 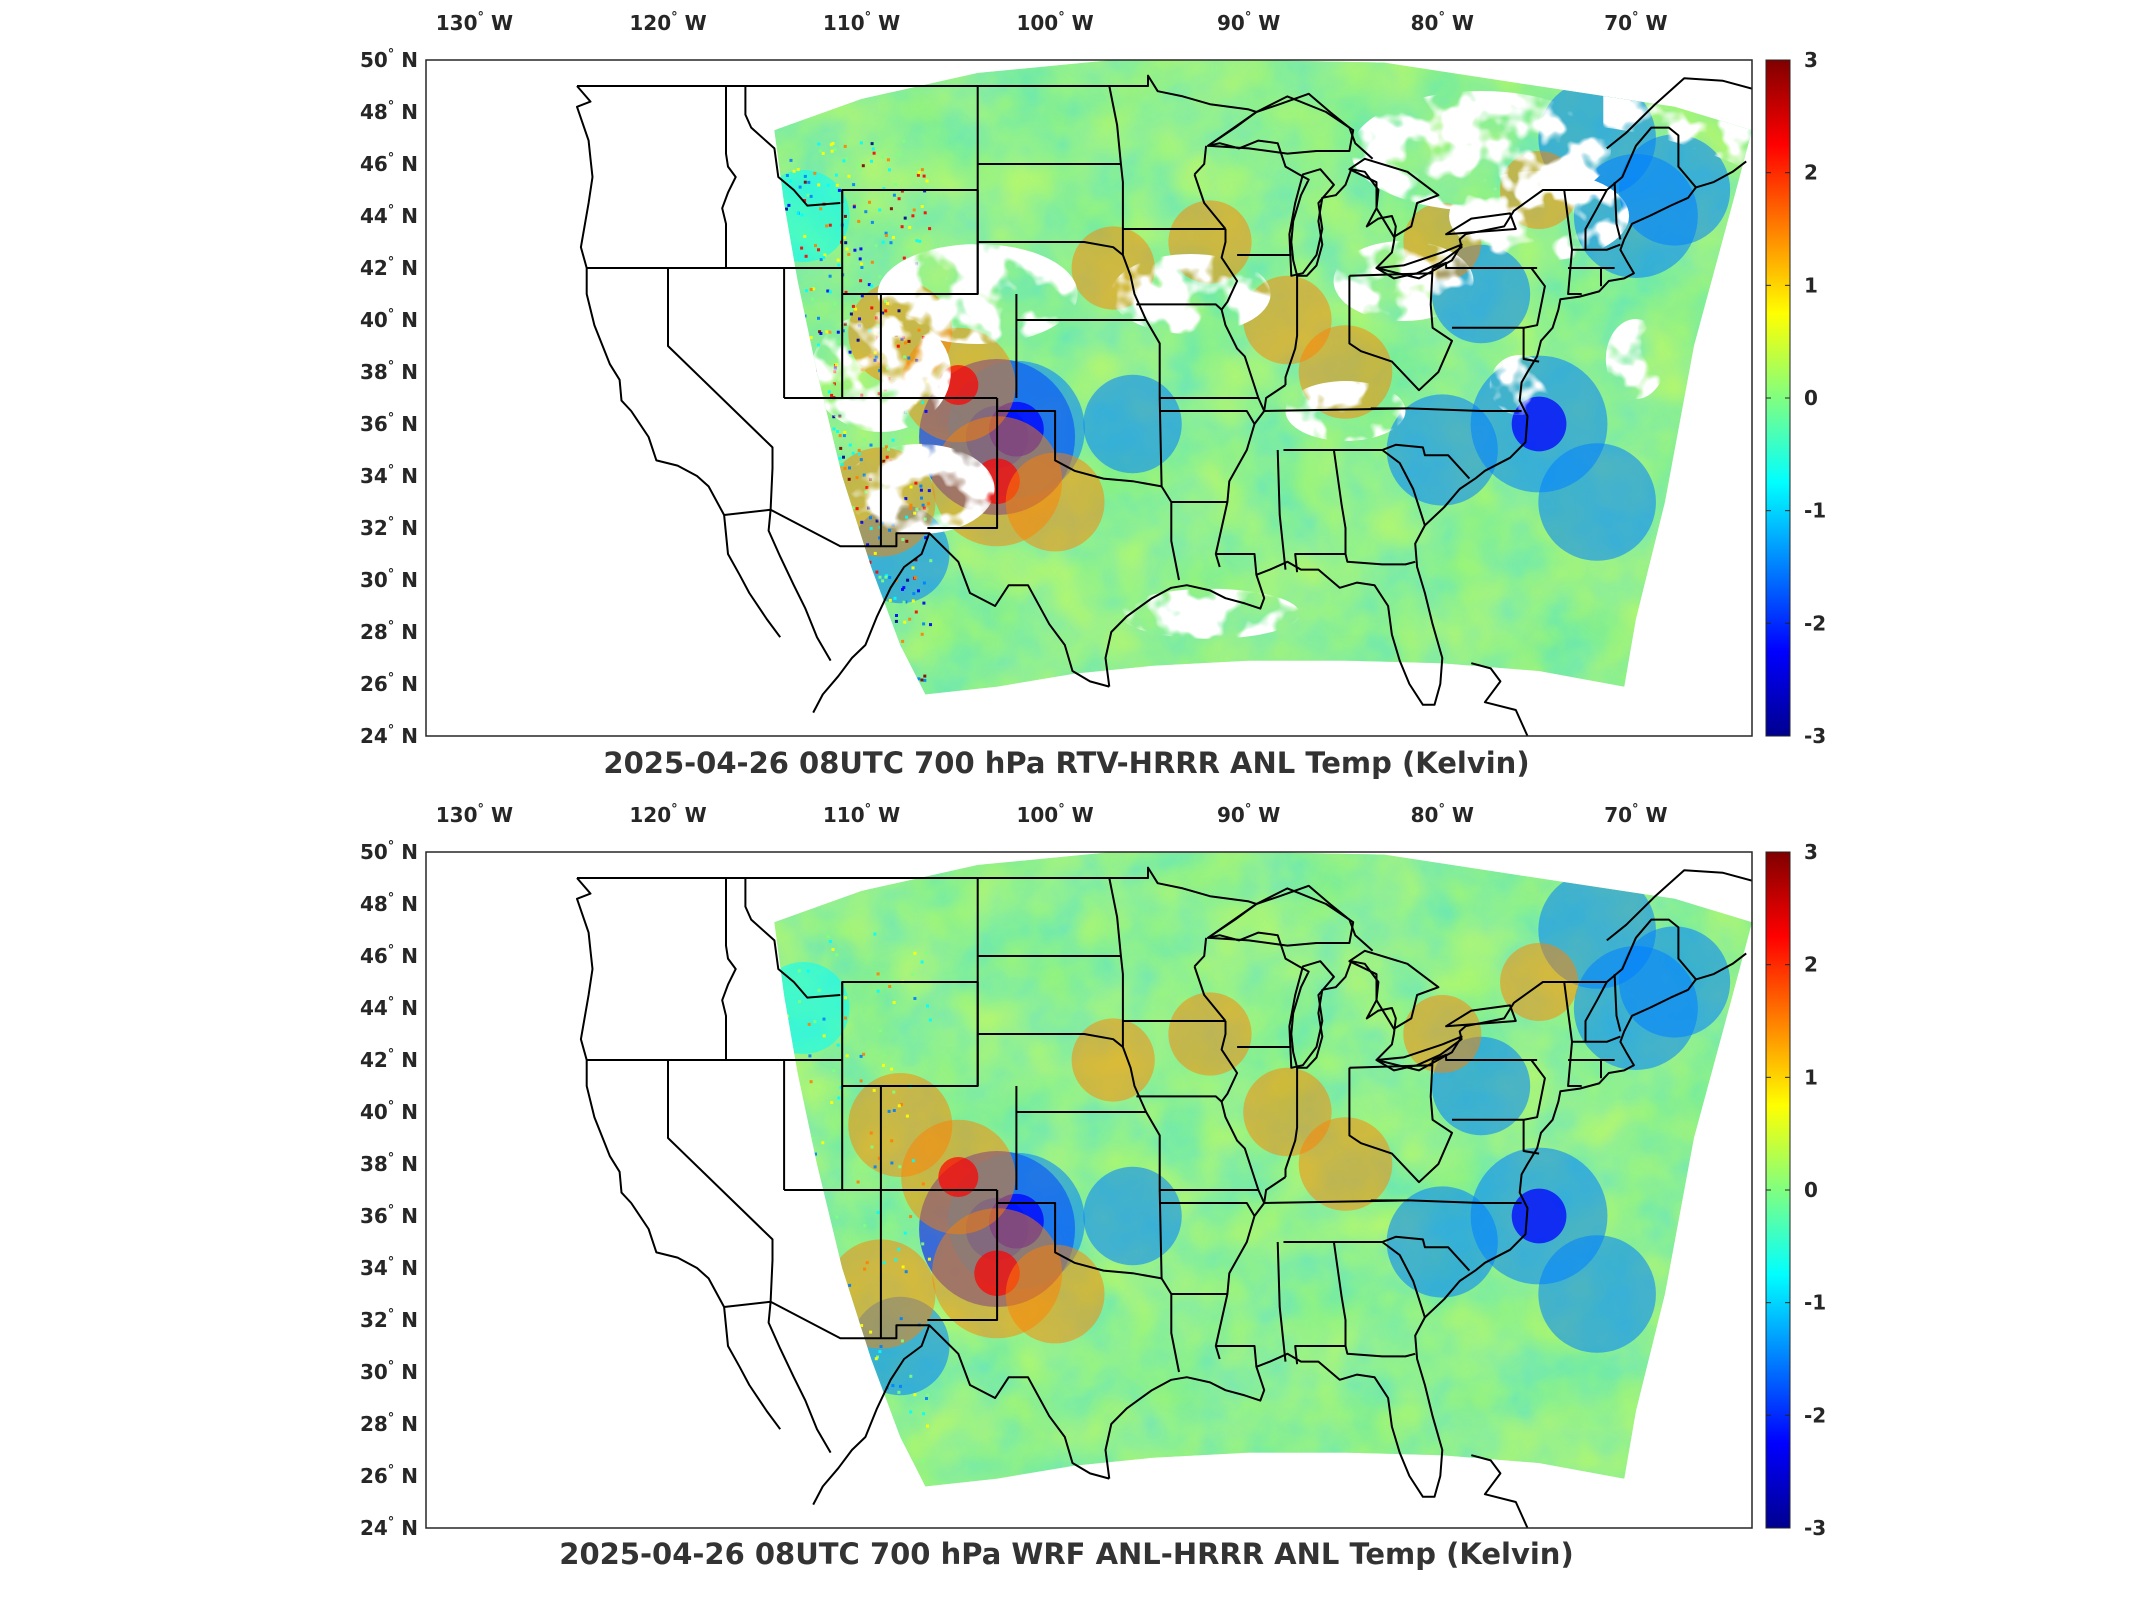 What do you see at coordinates (389, 1371) in the screenshot?
I see `latitude-tick-label: 30° N` at bounding box center [389, 1371].